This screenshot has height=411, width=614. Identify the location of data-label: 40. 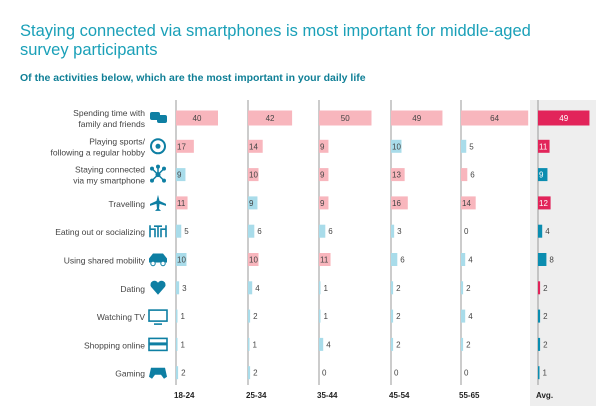
(197, 118).